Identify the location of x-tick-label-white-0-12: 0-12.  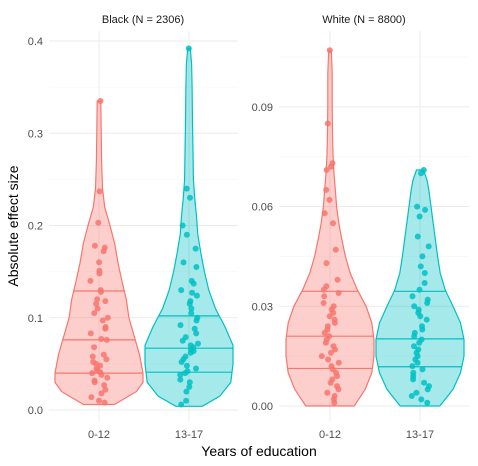
(330, 435).